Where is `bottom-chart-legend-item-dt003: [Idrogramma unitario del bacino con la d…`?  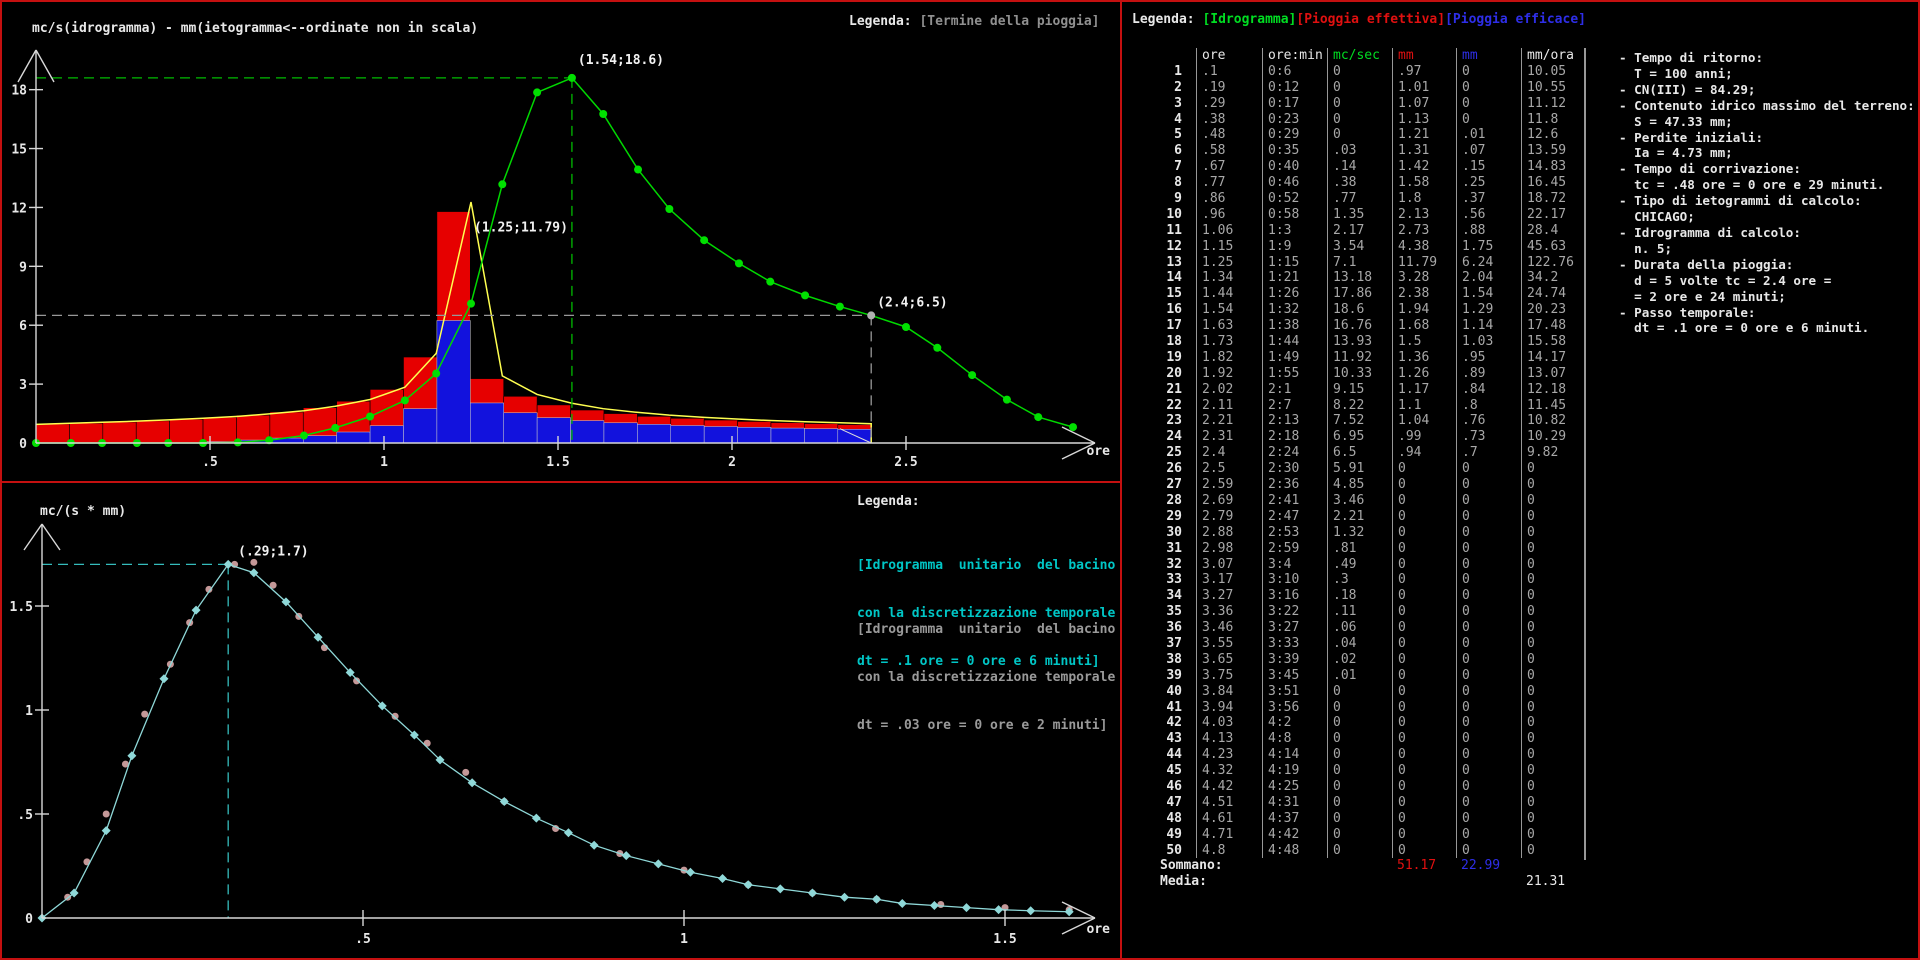
bottom-chart-legend-item-dt003: [Idrogramma unitario del bacino con la d… is located at coordinates (986, 678).